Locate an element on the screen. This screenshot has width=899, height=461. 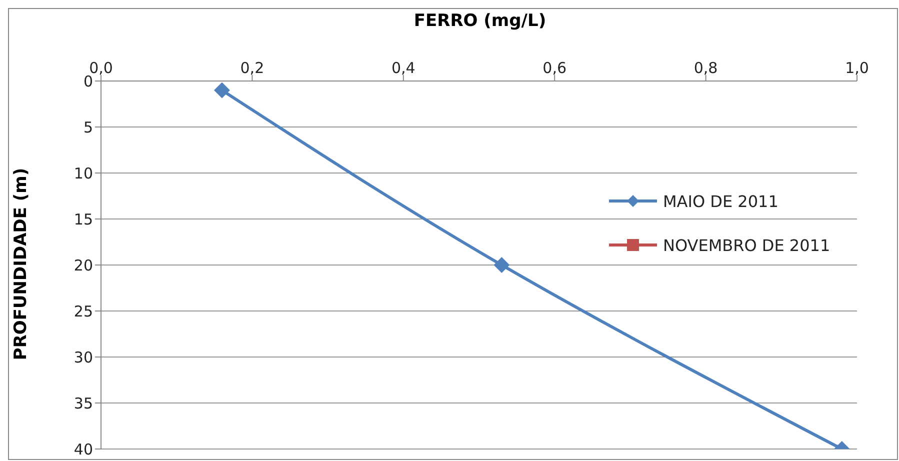
x-tick-label: 0,8 is located at coordinates (706, 68).